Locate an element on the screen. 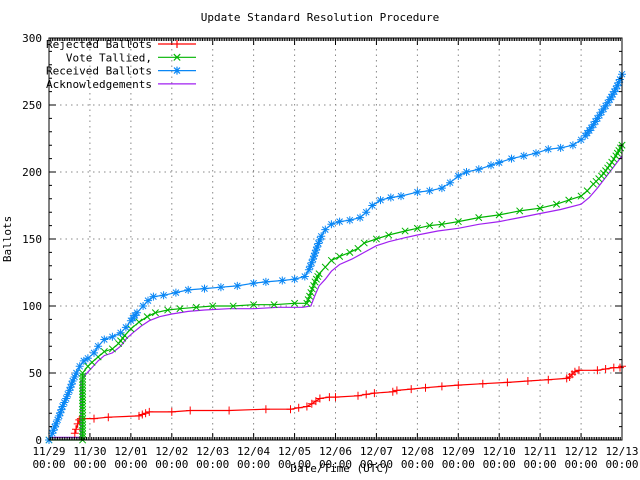 The width and height of the screenshot is (640, 480). chart-title: Update Standard Resolution Procedure is located at coordinates (320, 17).